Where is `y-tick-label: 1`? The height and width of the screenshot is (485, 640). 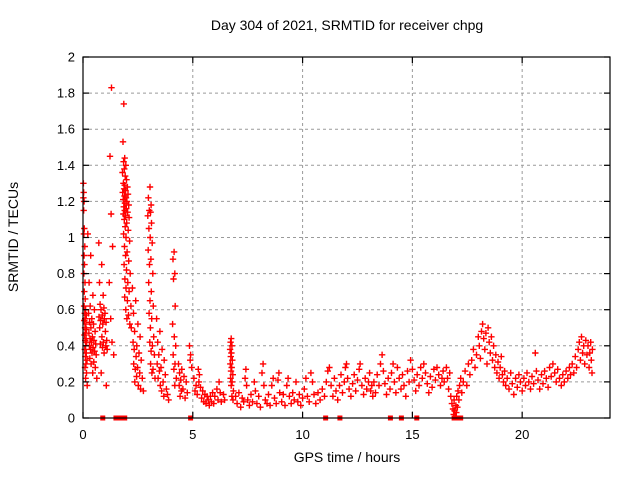 y-tick-label: 1 is located at coordinates (71, 237).